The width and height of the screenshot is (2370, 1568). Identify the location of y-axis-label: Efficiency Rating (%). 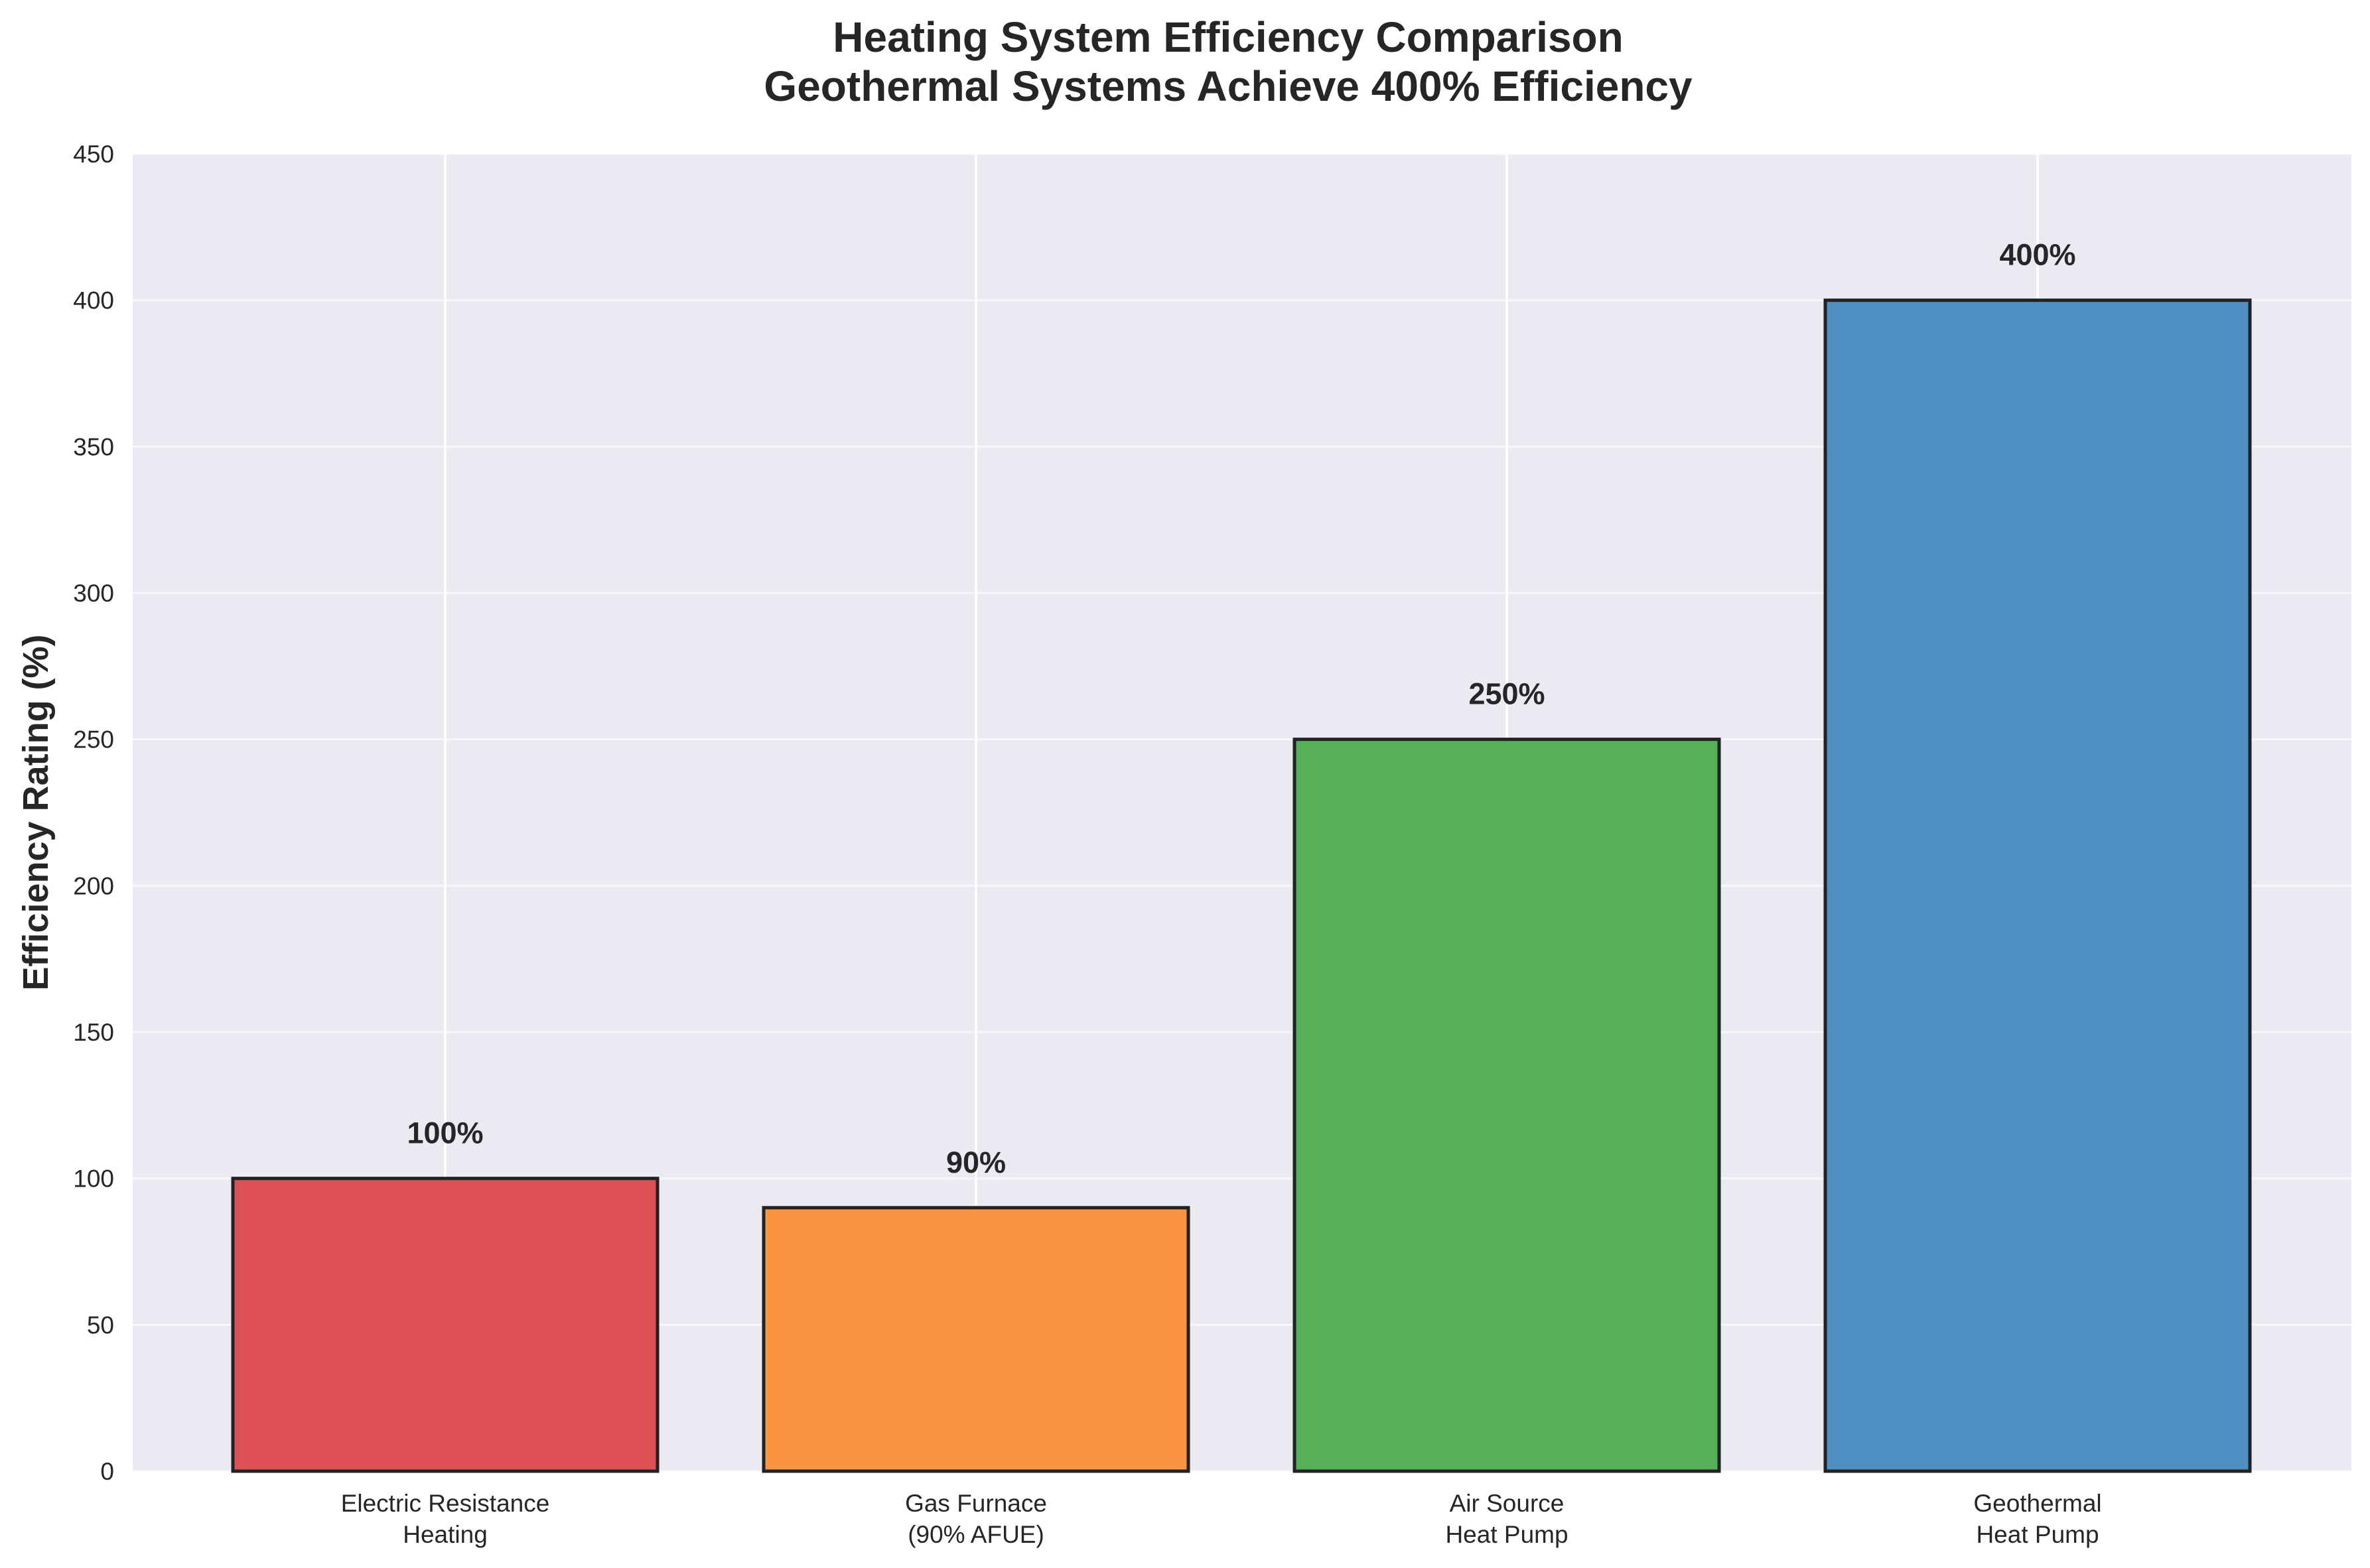
(36, 812).